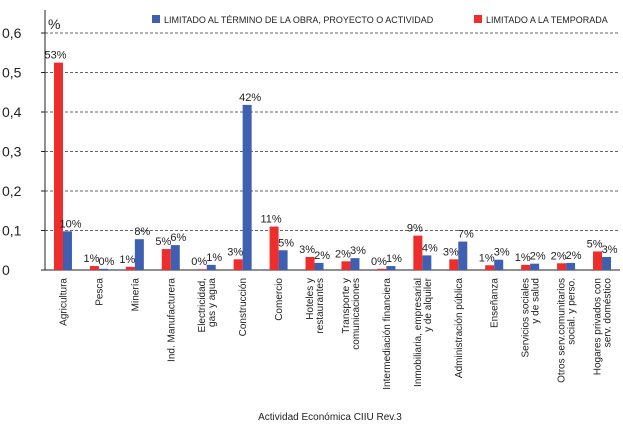 The height and width of the screenshot is (425, 623). What do you see at coordinates (415, 229) in the screenshot?
I see `value-label: 9%` at bounding box center [415, 229].